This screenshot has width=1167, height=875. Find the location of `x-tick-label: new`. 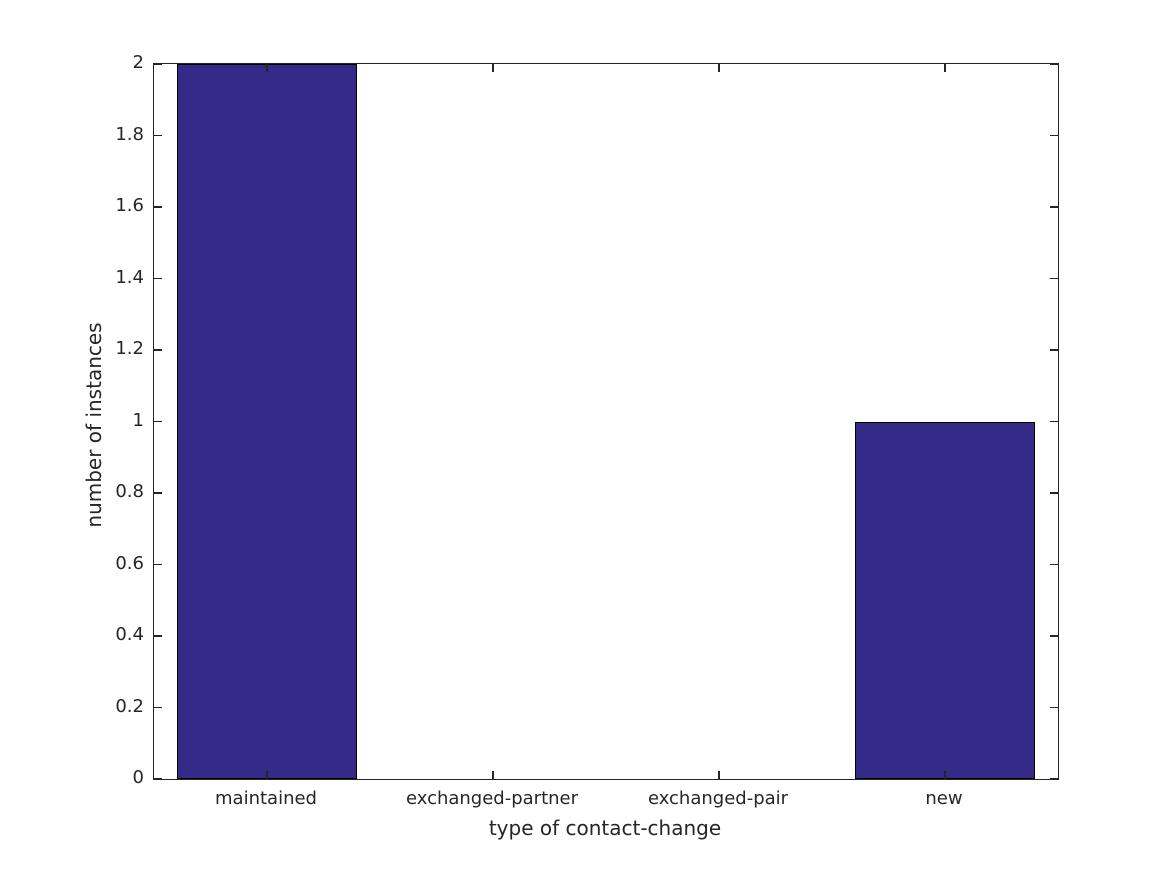

x-tick-label: new is located at coordinates (944, 798).